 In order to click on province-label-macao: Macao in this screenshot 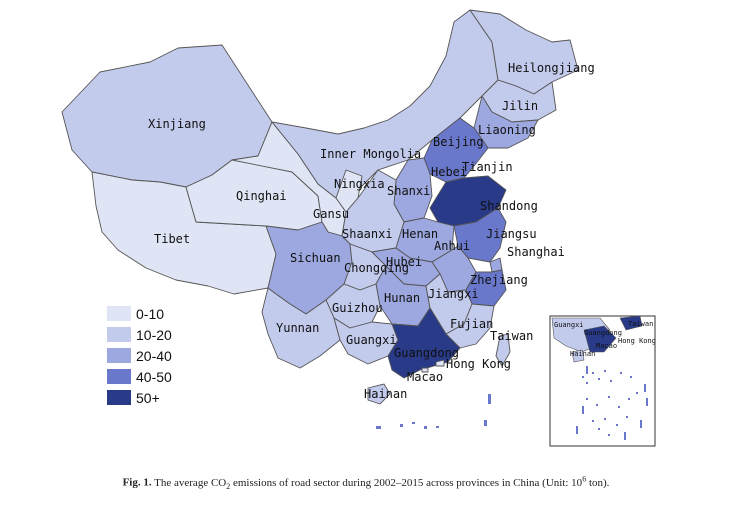, I will do `click(425, 377)`.